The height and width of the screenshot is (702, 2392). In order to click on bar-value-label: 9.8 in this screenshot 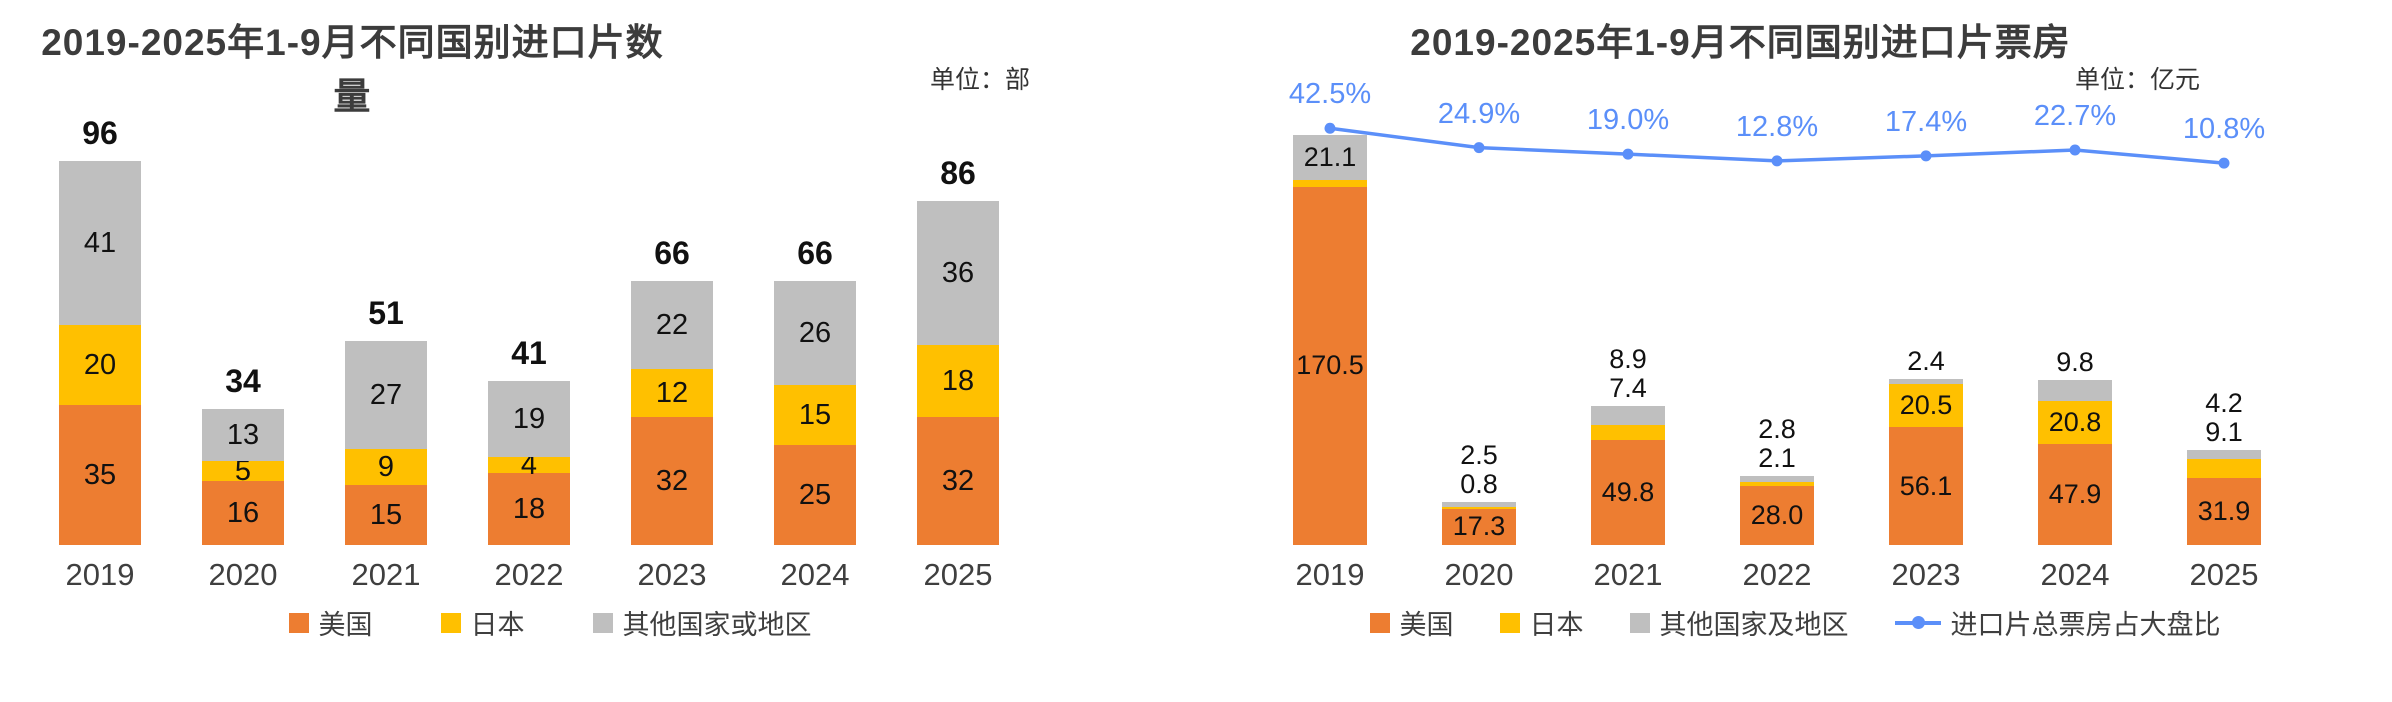, I will do `click(2075, 362)`.